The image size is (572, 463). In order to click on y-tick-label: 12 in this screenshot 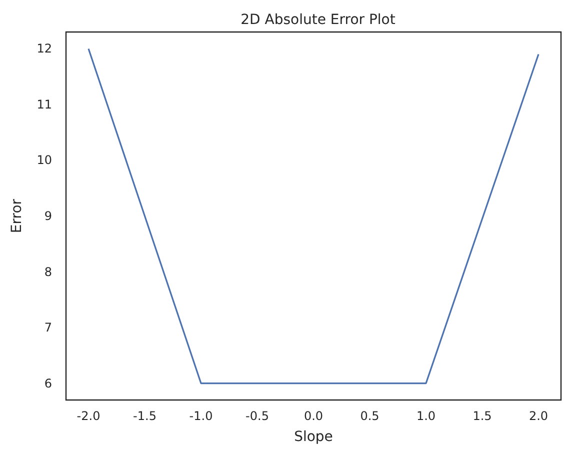, I will do `click(44, 49)`.